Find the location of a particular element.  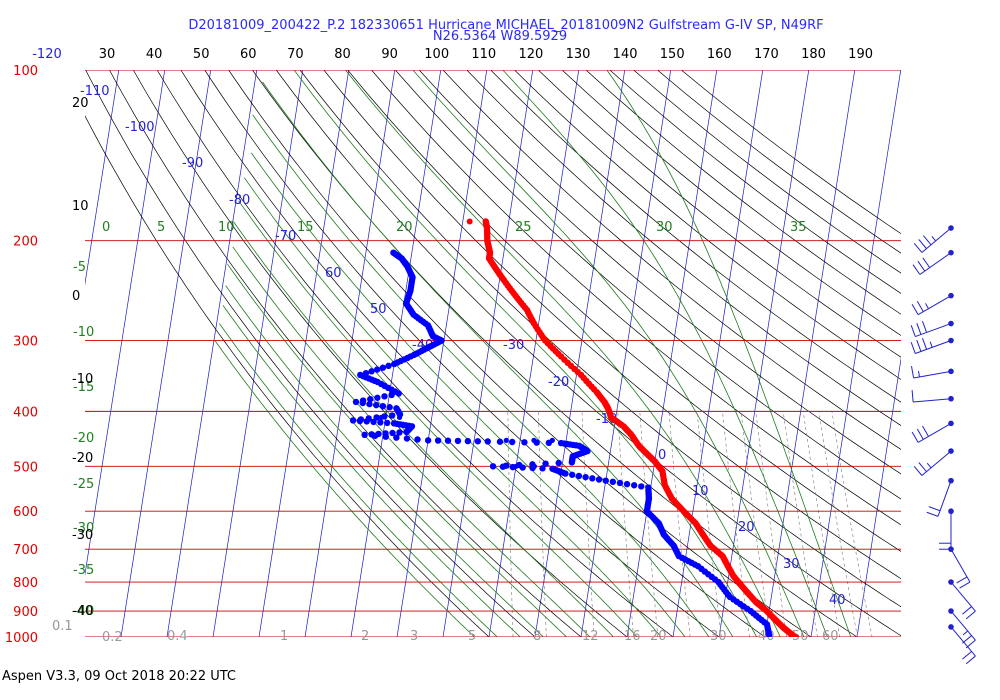

mixing-ratio-label: 0.4 is located at coordinates (177, 636).